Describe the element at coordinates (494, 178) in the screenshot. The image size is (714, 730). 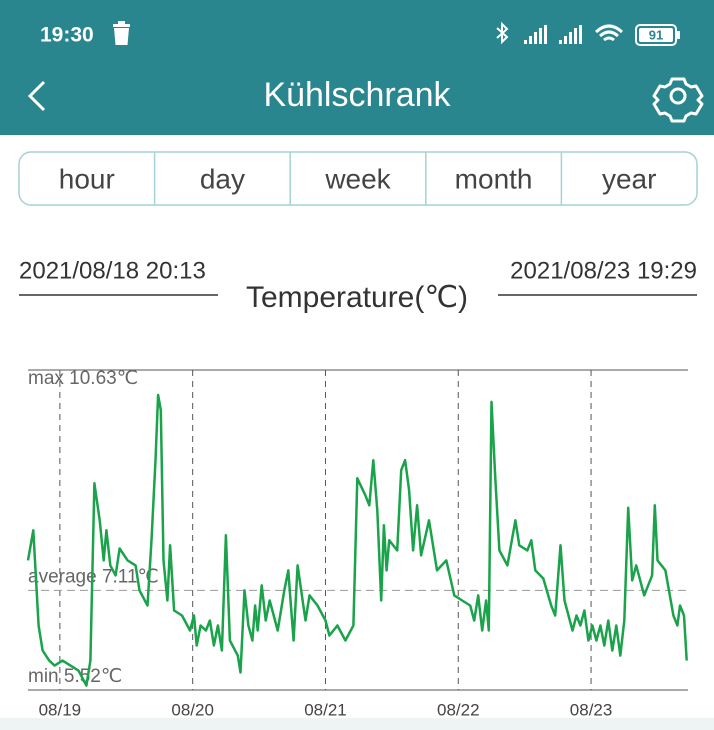
I see `tab: month` at that location.